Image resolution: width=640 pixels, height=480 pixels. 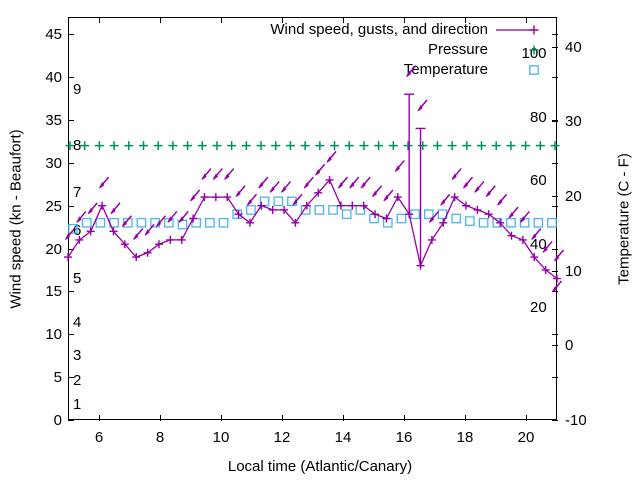 I want to click on y2-axis-label: Temperature (C - F), so click(x=624, y=218).